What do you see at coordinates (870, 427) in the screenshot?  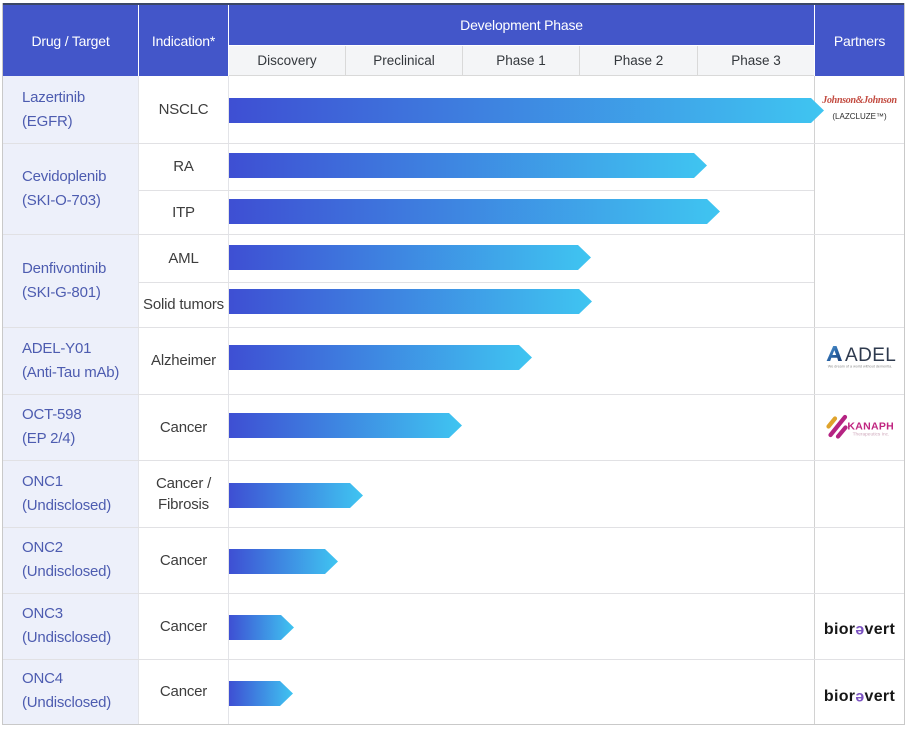 I see `svg-text: KANAPH` at bounding box center [870, 427].